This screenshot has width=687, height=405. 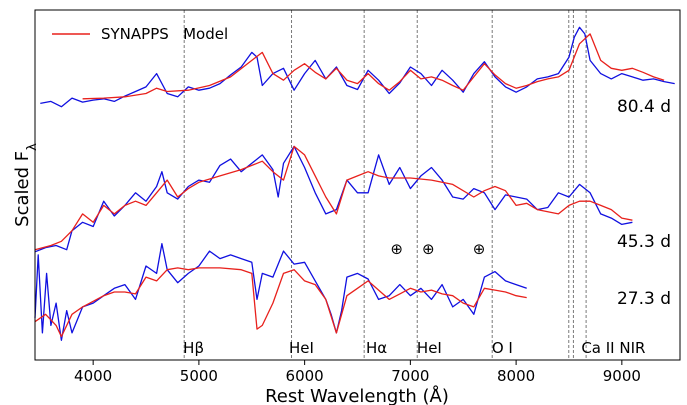 I want to click on y-axis-title-subscript: λ, so click(x=32, y=147).